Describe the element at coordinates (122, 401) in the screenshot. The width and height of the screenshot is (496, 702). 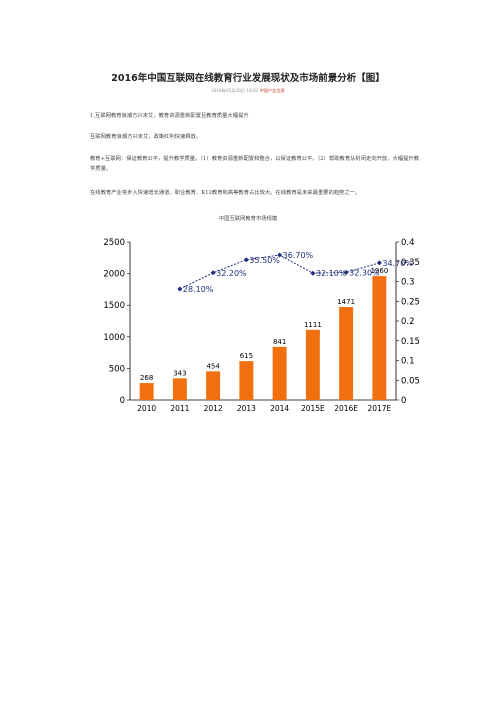
I see `left-tick-label: 0` at that location.